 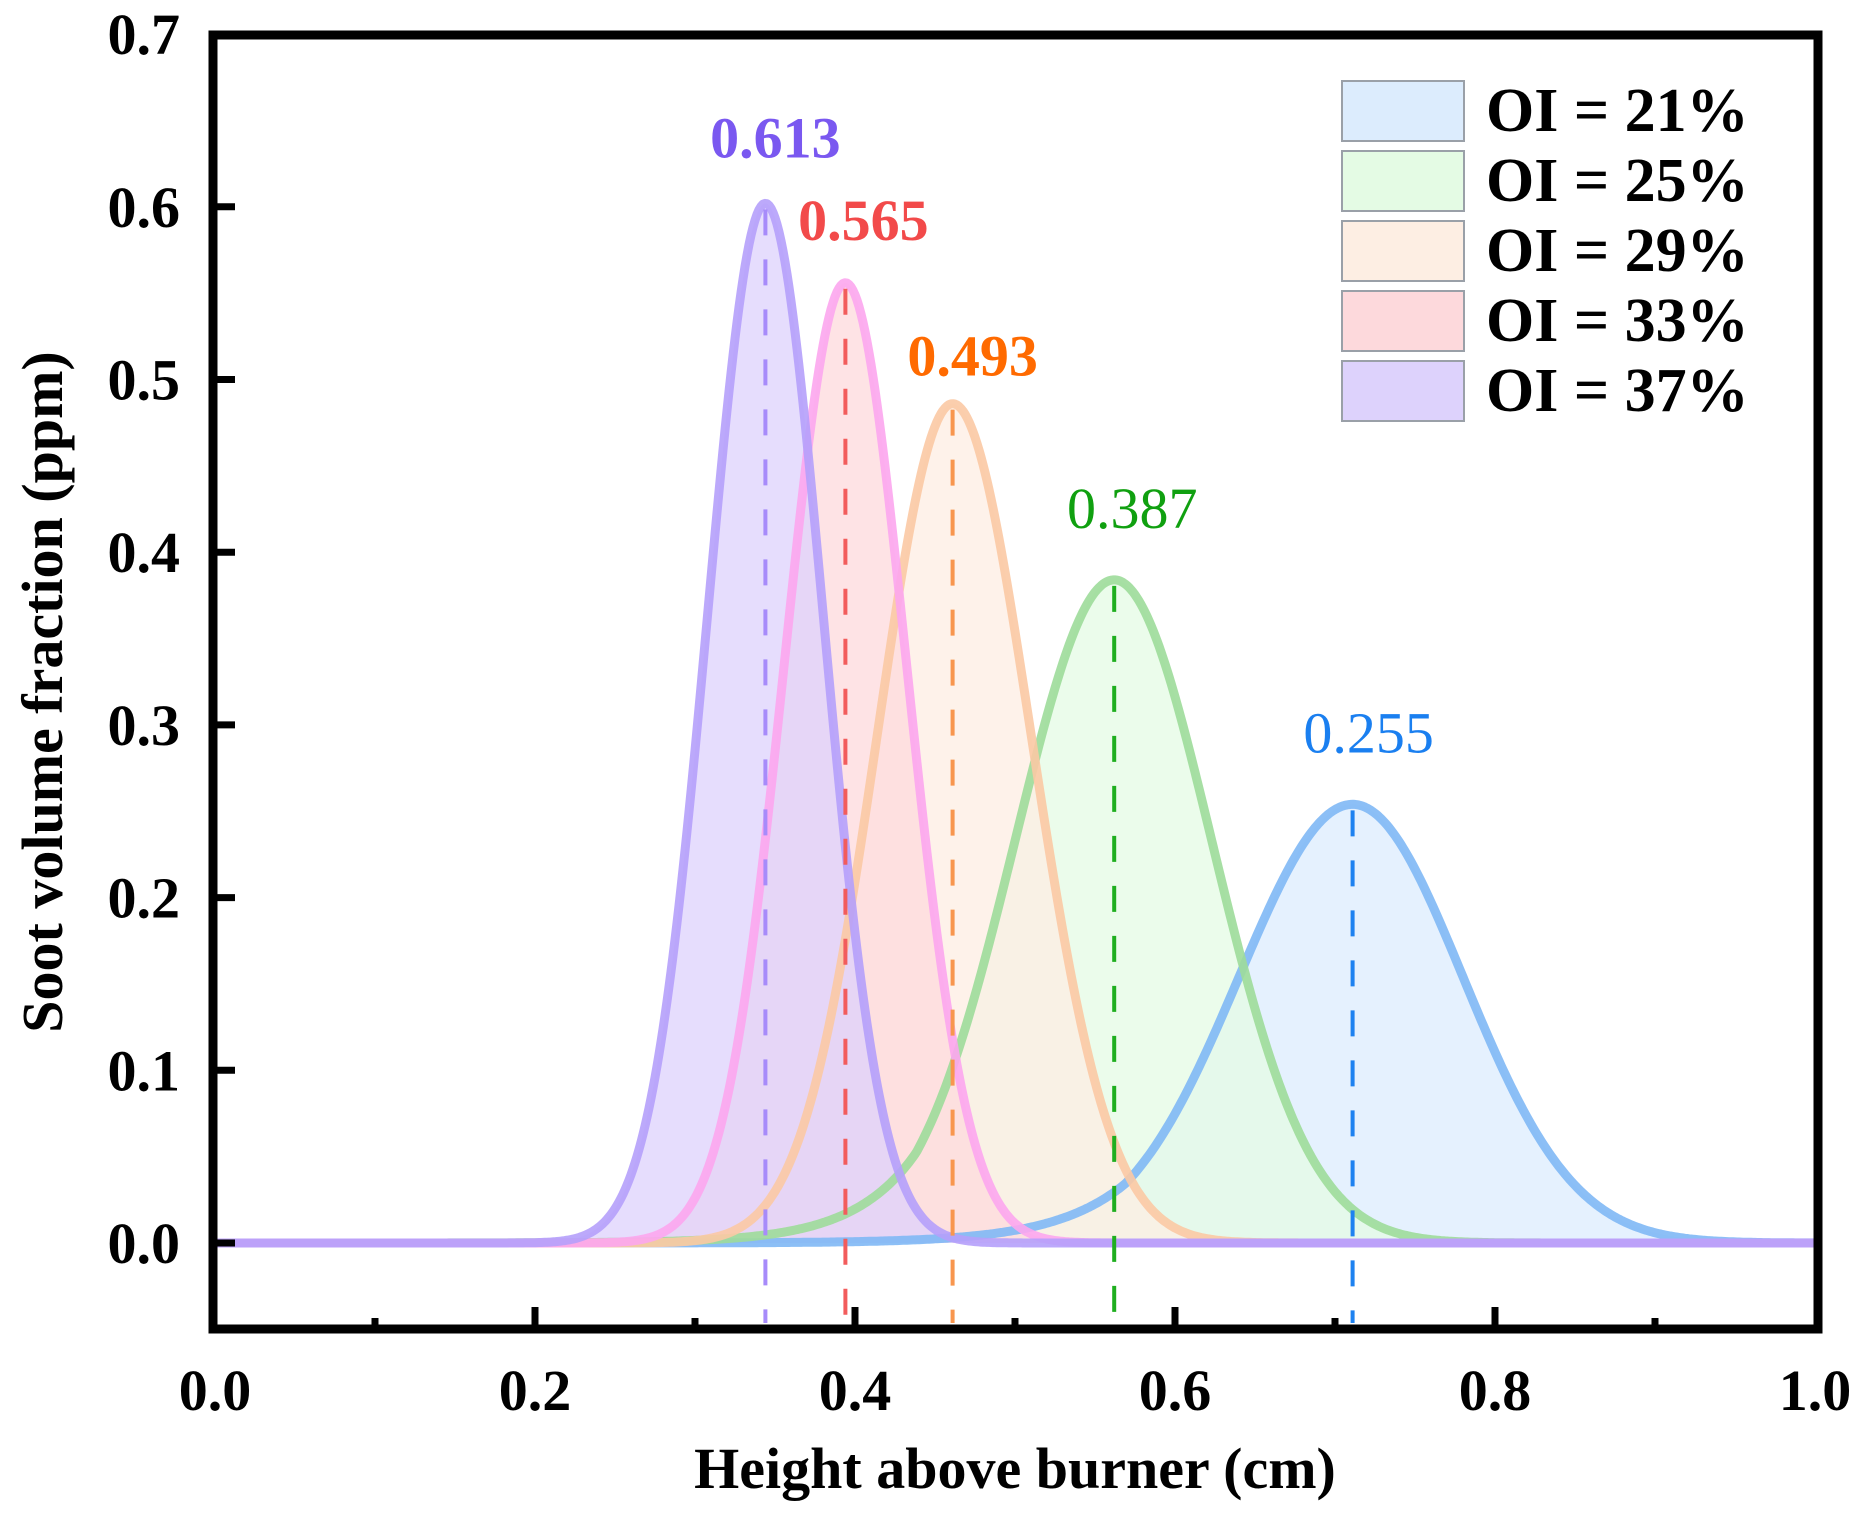 I want to click on legend-label: OI = 37%, so click(x=1617, y=391).